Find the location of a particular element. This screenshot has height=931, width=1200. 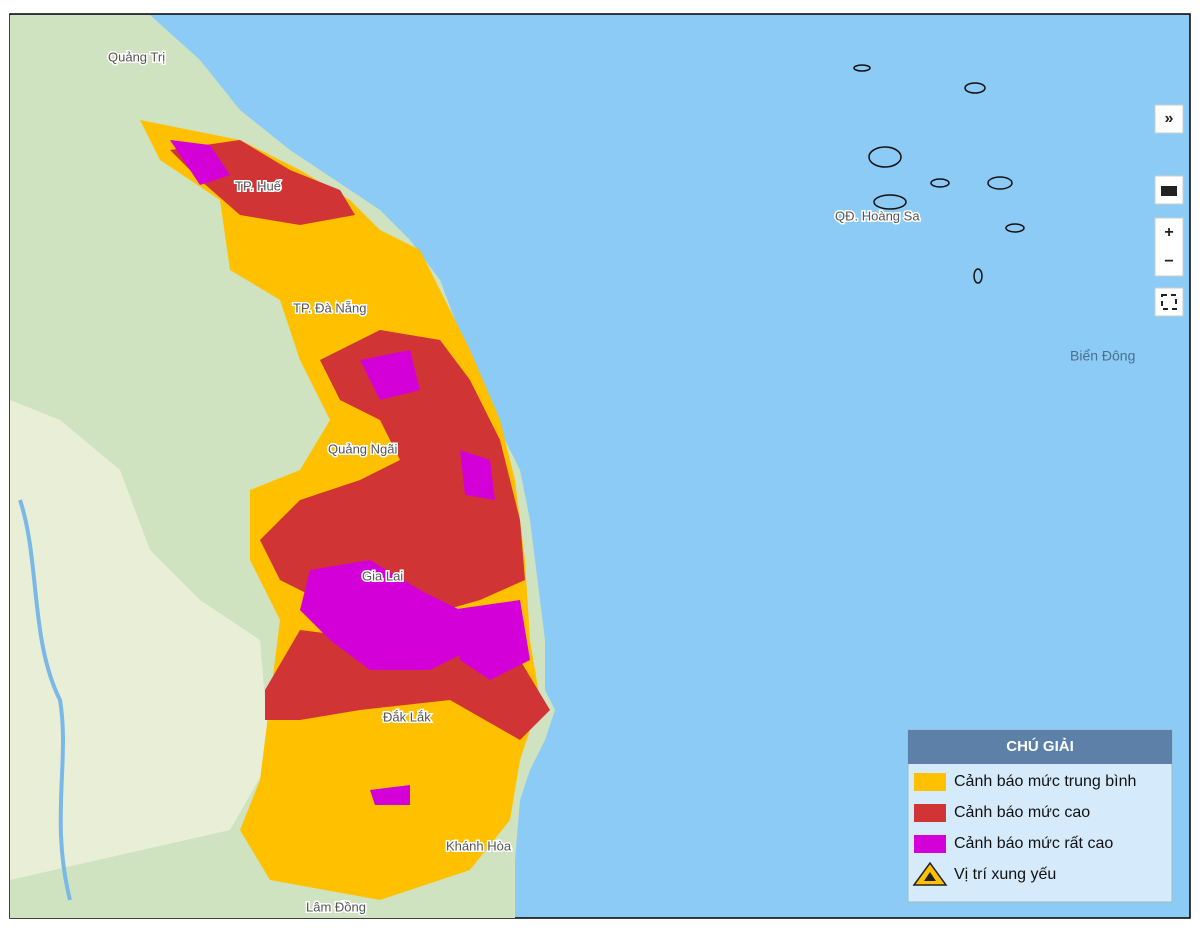

print-icon is located at coordinates (1169, 191).